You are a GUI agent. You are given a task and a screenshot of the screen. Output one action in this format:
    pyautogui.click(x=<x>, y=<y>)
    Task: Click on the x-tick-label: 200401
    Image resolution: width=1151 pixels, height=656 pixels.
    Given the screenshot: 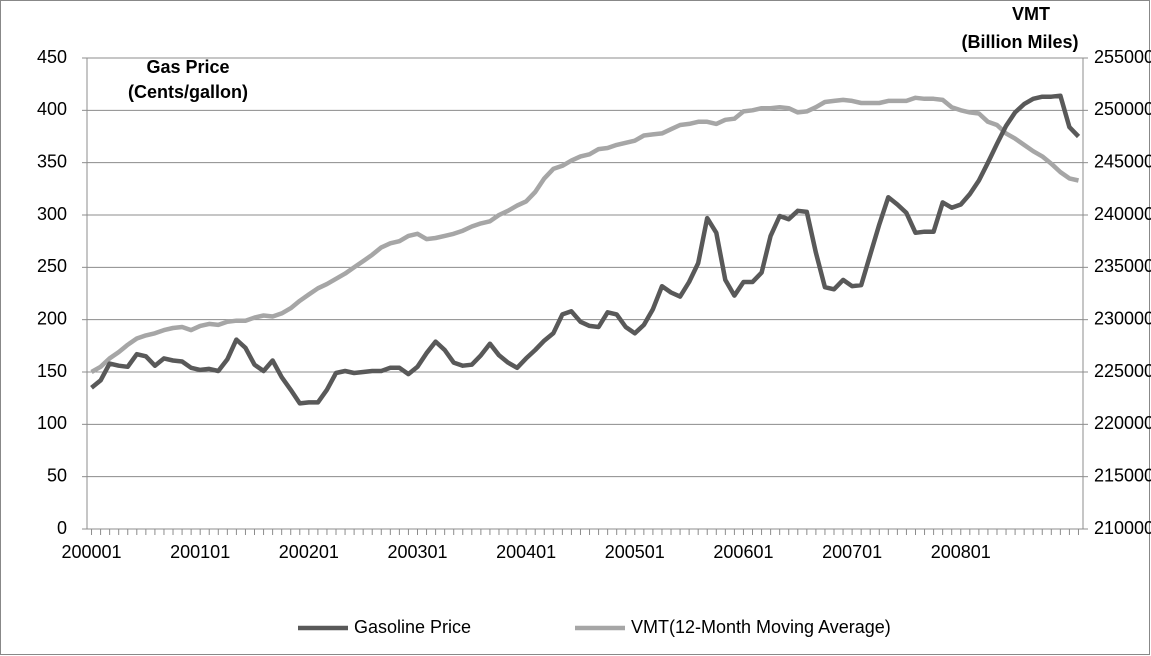 What is the action you would take?
    pyautogui.click(x=526, y=552)
    